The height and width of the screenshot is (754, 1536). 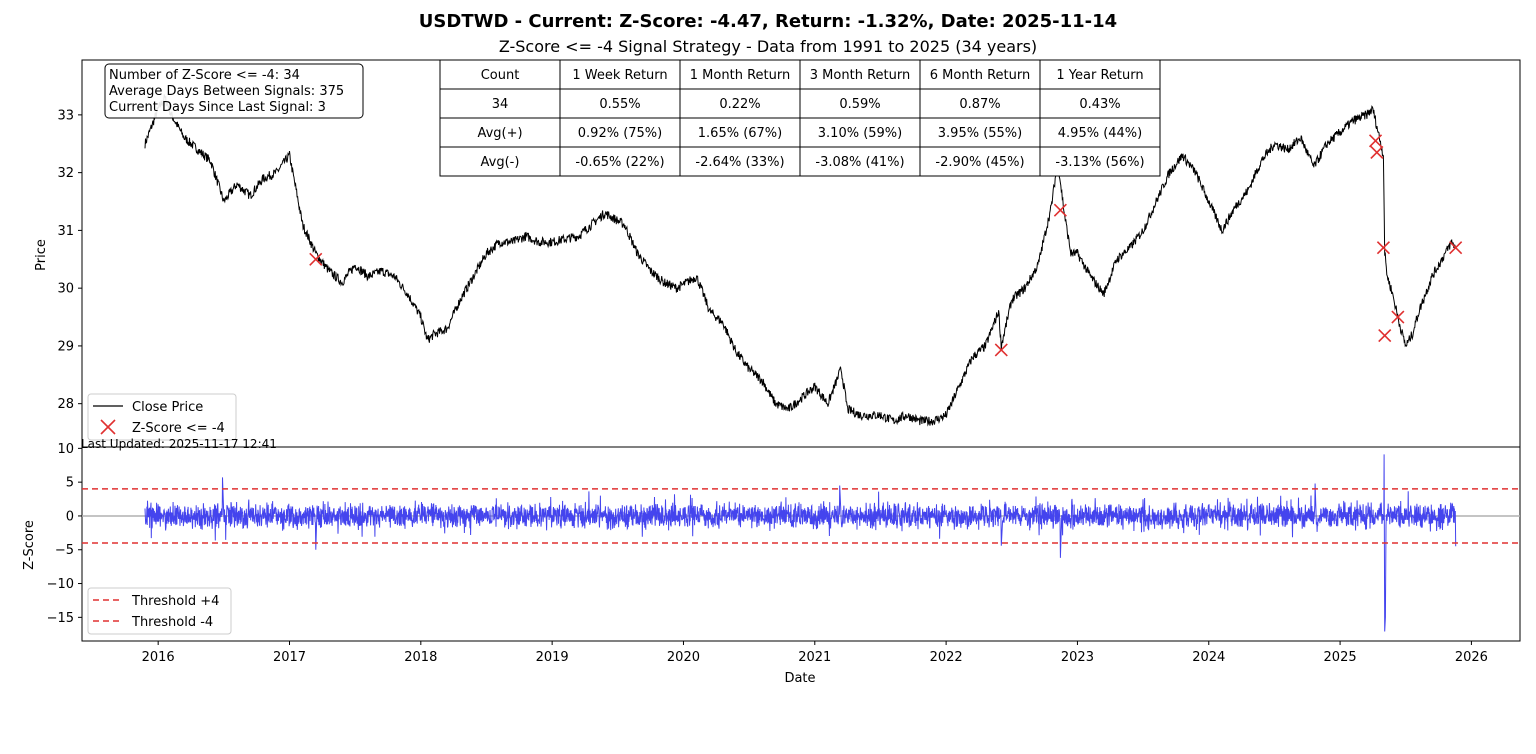 What do you see at coordinates (65, 231) in the screenshot?
I see `price-y-tick-label: 31` at bounding box center [65, 231].